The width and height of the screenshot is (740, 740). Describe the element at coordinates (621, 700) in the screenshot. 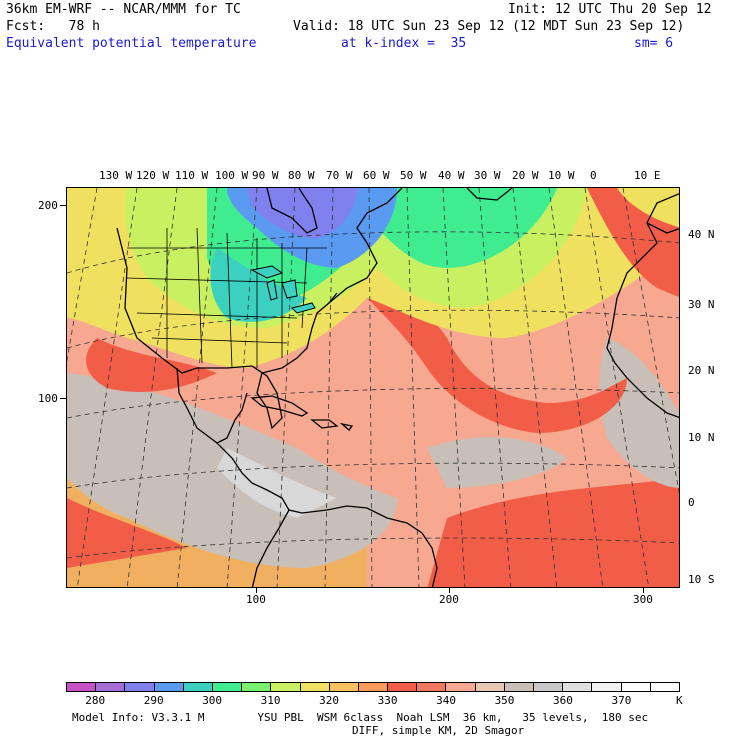

I see `colorbar-label: 370` at that location.